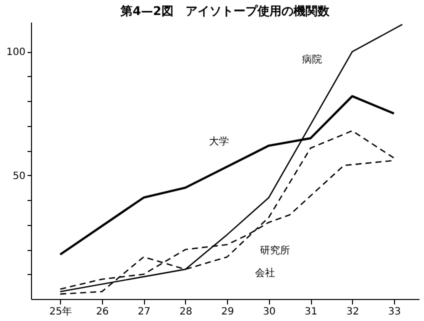 Image resolution: width=424 pixels, height=321 pixels. Describe the element at coordinates (102, 312) in the screenshot. I see `x-tick-label: 26` at that location.